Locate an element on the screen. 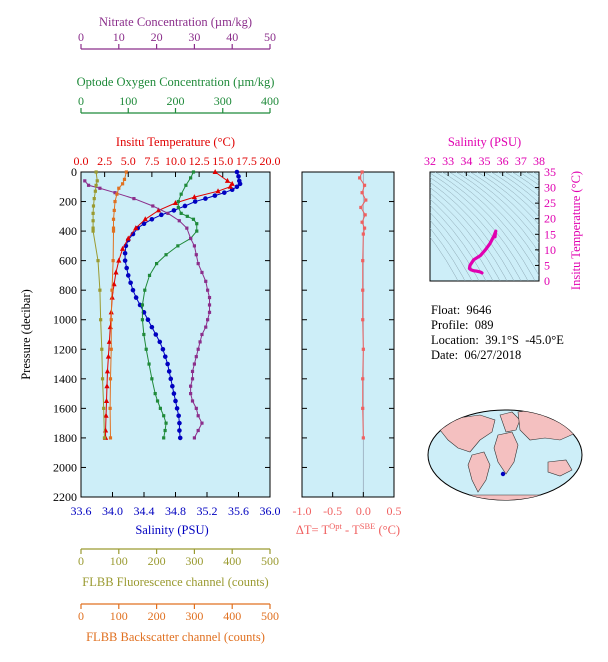 This screenshot has height=662, width=608. backscatter-tick-label: 500 is located at coordinates (270, 616).